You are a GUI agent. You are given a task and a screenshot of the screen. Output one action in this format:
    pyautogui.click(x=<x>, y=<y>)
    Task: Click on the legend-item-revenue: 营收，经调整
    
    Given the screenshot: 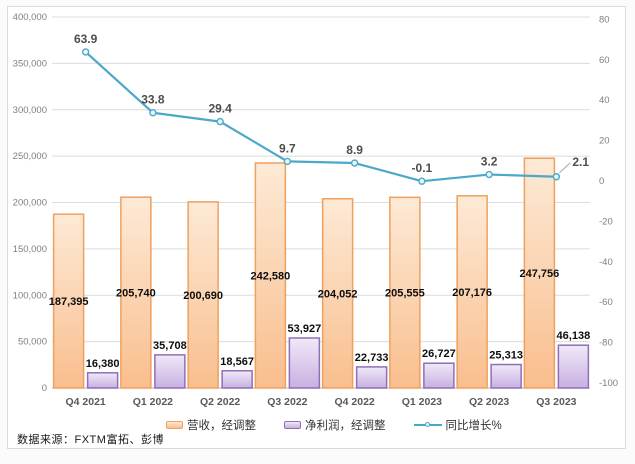 What is the action you would take?
    pyautogui.click(x=211, y=425)
    